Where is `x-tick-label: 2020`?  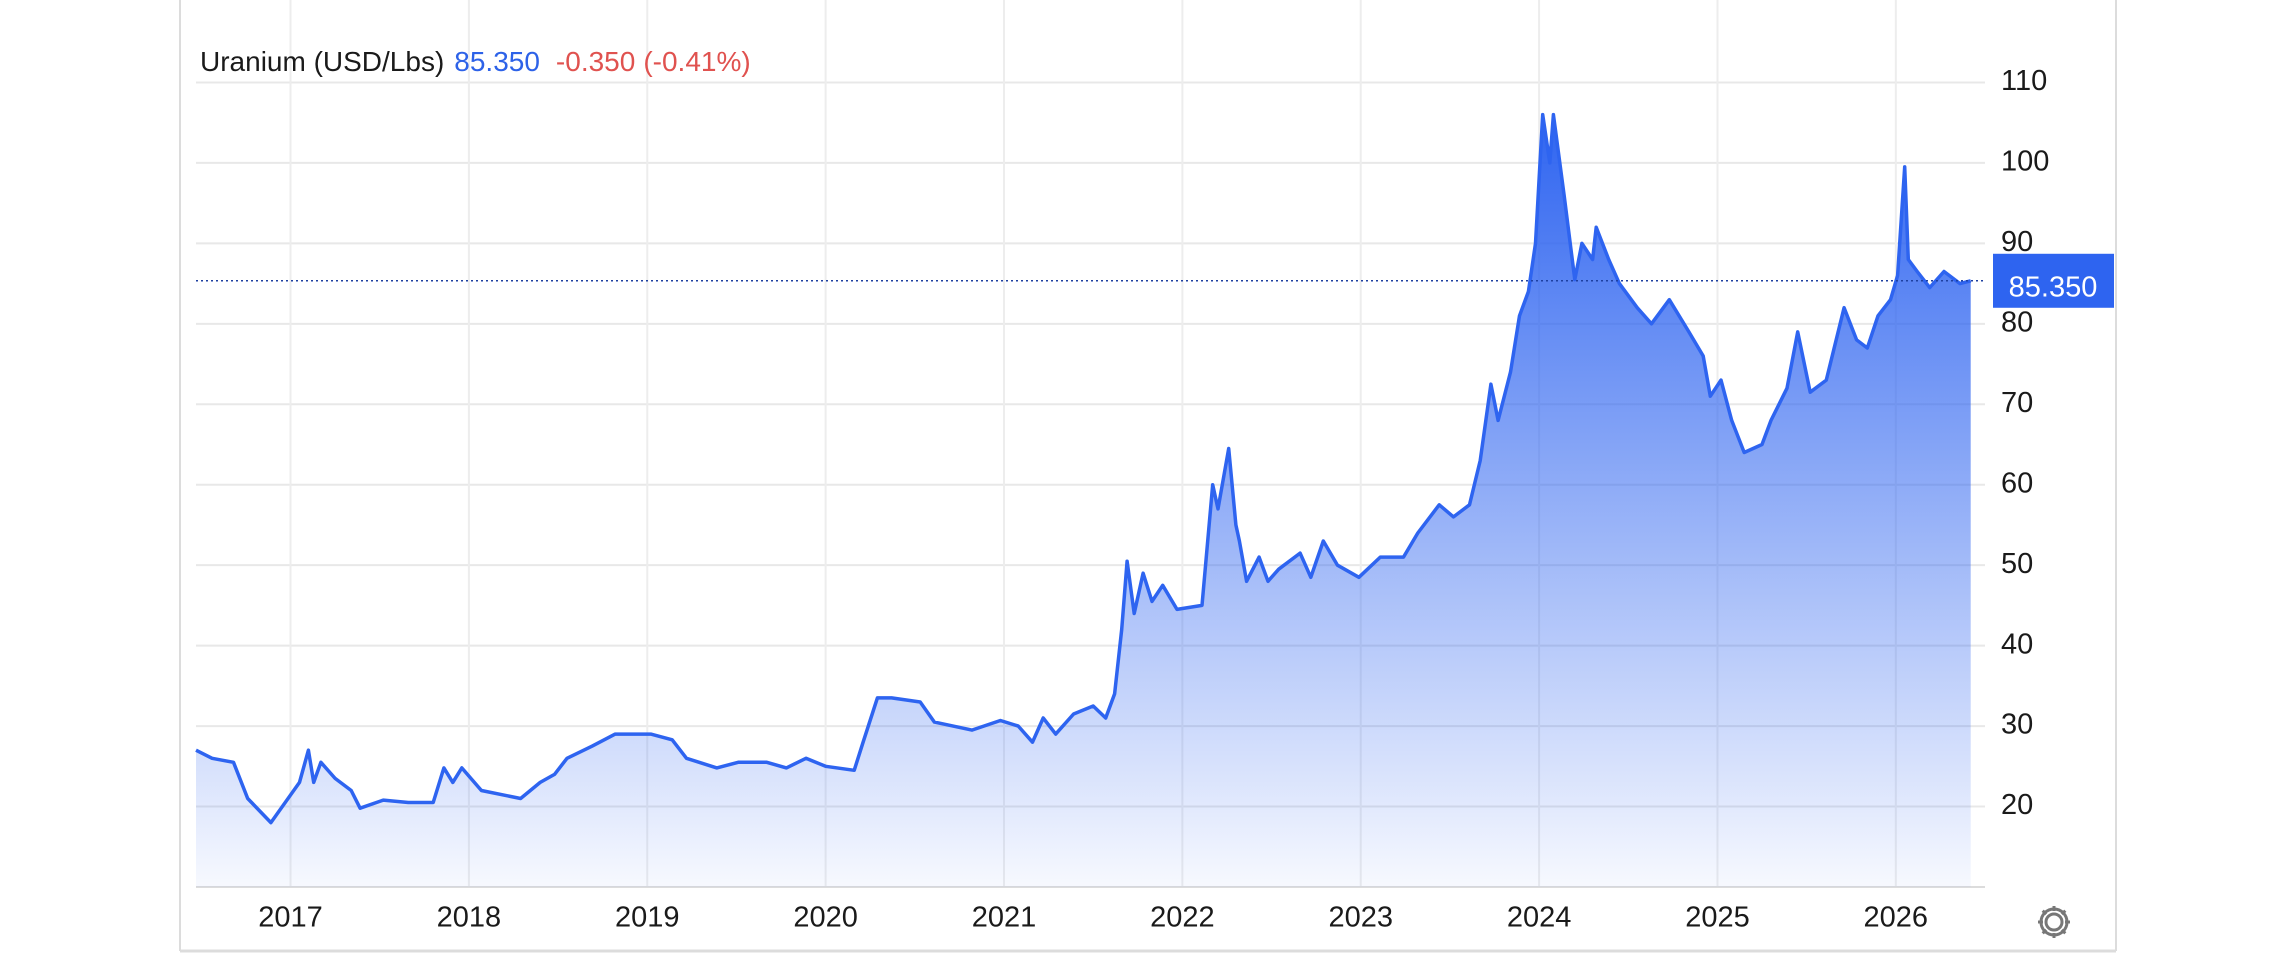 x-tick-label: 2020 is located at coordinates (825, 918).